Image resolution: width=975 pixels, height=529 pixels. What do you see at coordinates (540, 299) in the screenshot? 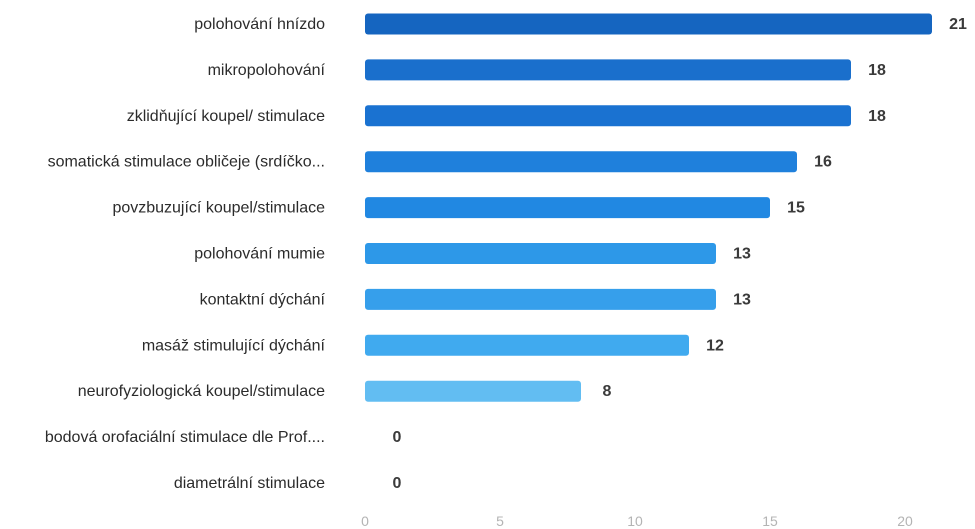
I see `bar-kontaktni-dychani` at bounding box center [540, 299].